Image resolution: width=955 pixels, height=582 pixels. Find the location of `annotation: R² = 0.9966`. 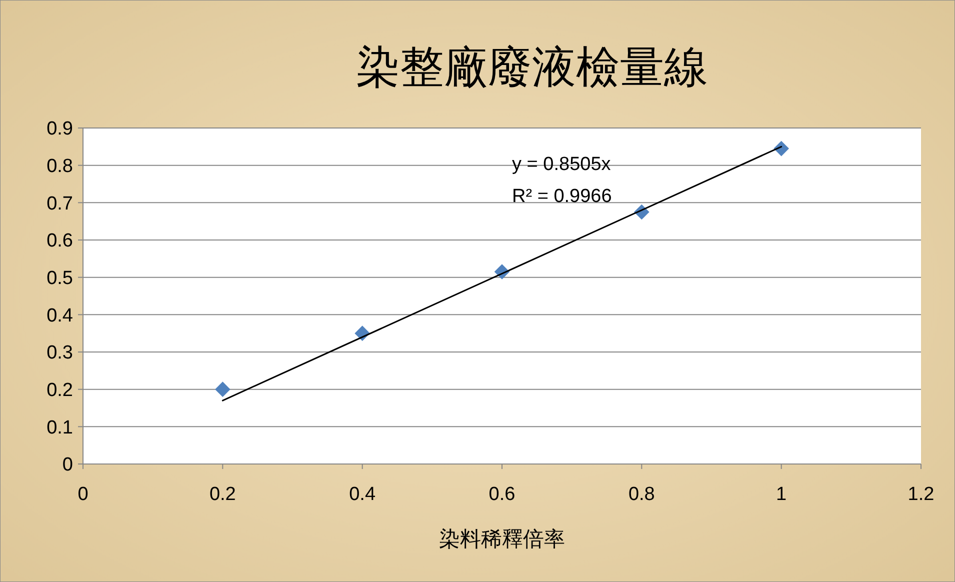

annotation: R² = 0.9966 is located at coordinates (562, 196).